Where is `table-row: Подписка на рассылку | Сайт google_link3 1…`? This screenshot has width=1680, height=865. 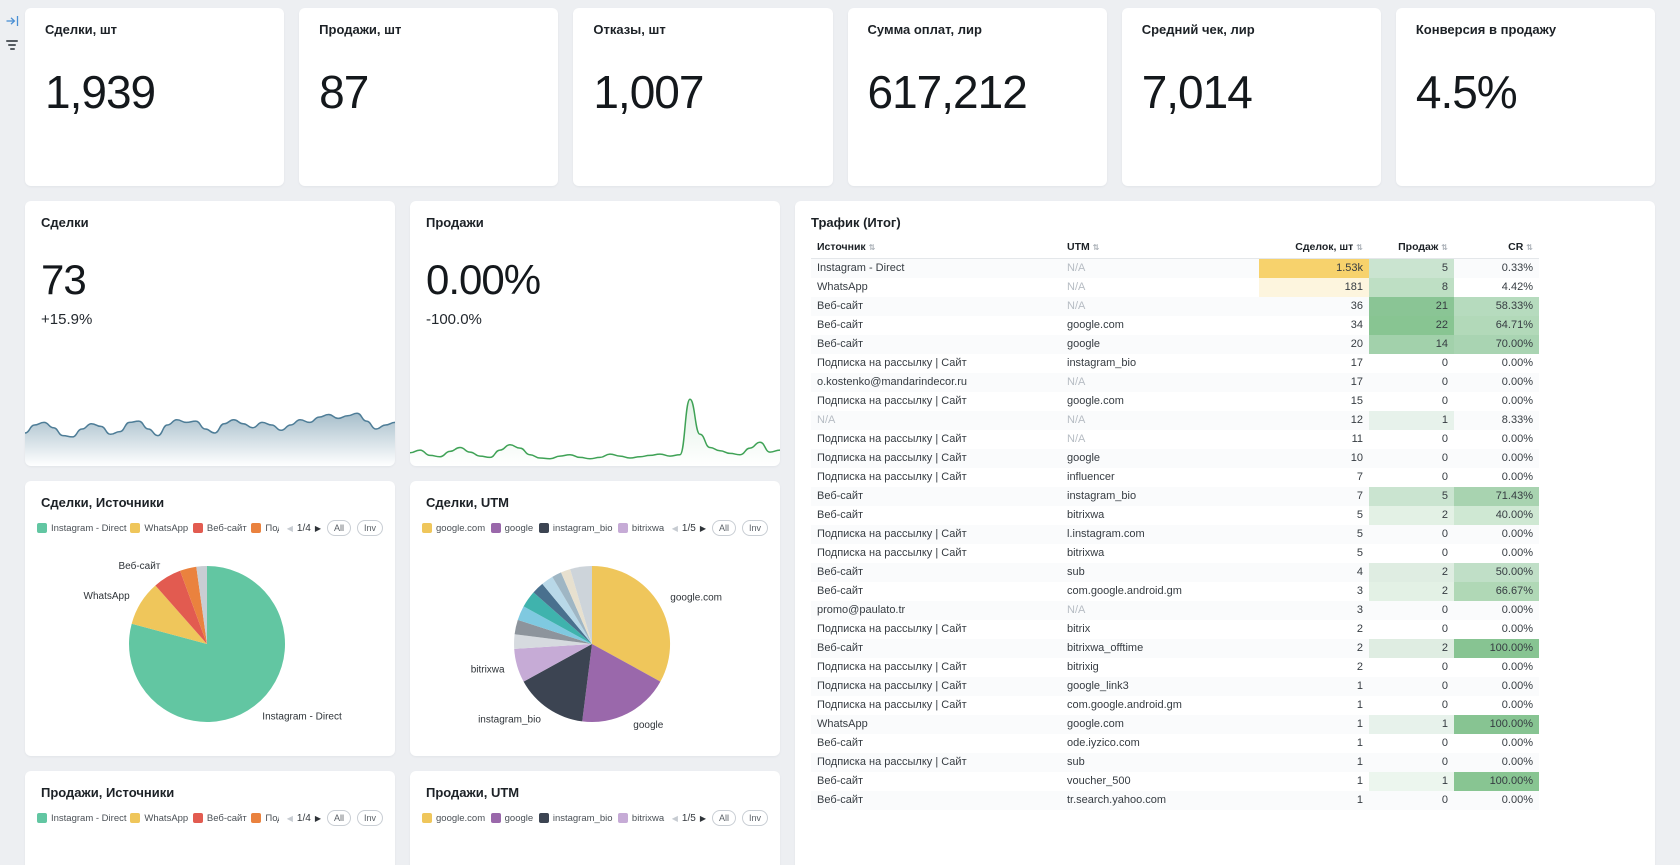
table-row: Подписка на рассылку | Сайт google_link3 1… is located at coordinates (1175, 686).